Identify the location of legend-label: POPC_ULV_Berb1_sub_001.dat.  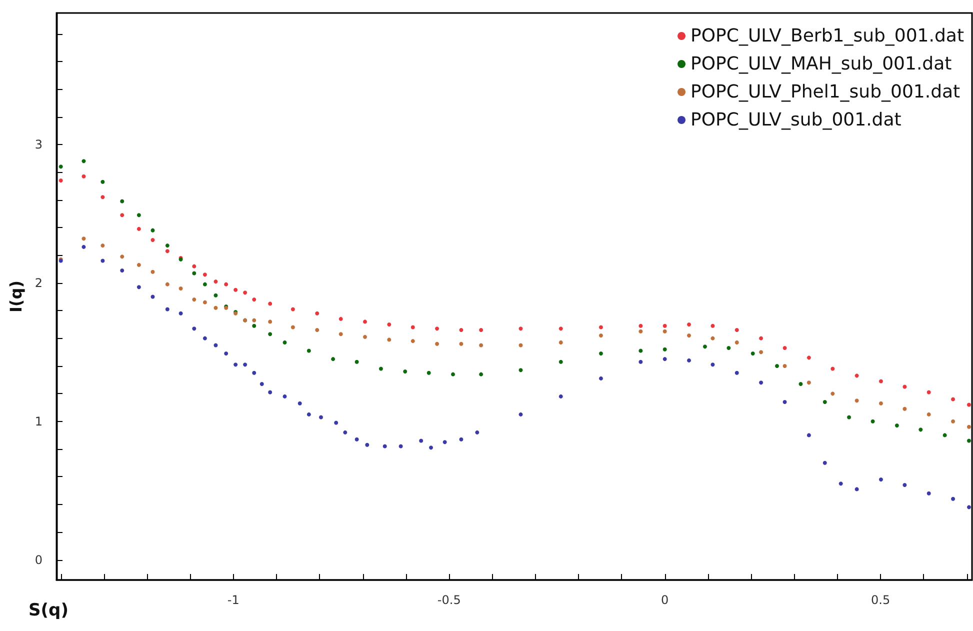
(827, 36).